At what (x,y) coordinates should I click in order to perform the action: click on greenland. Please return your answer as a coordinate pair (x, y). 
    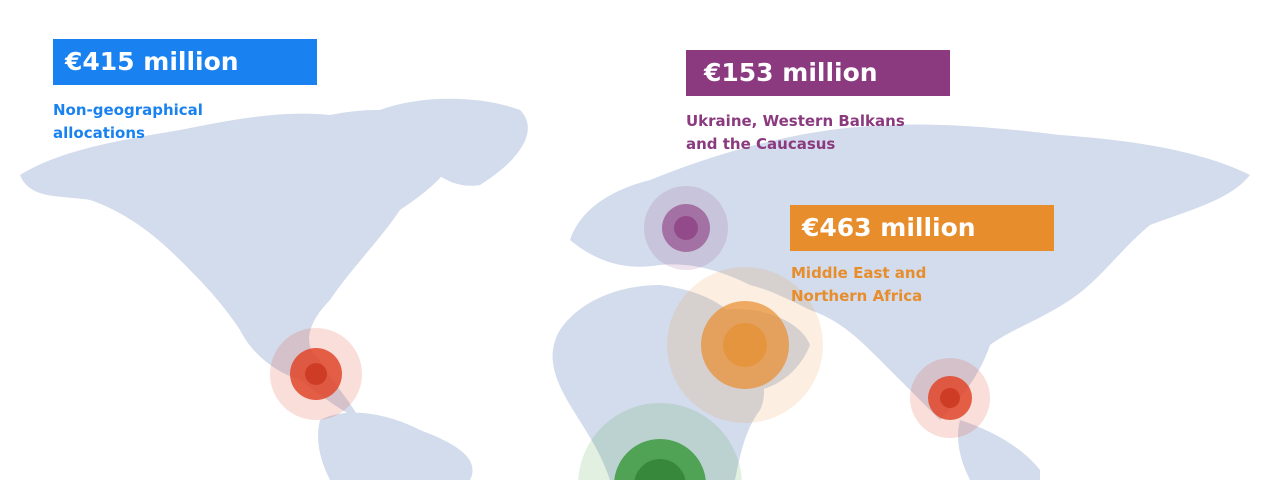
    Looking at the image, I should click on (454, 142).